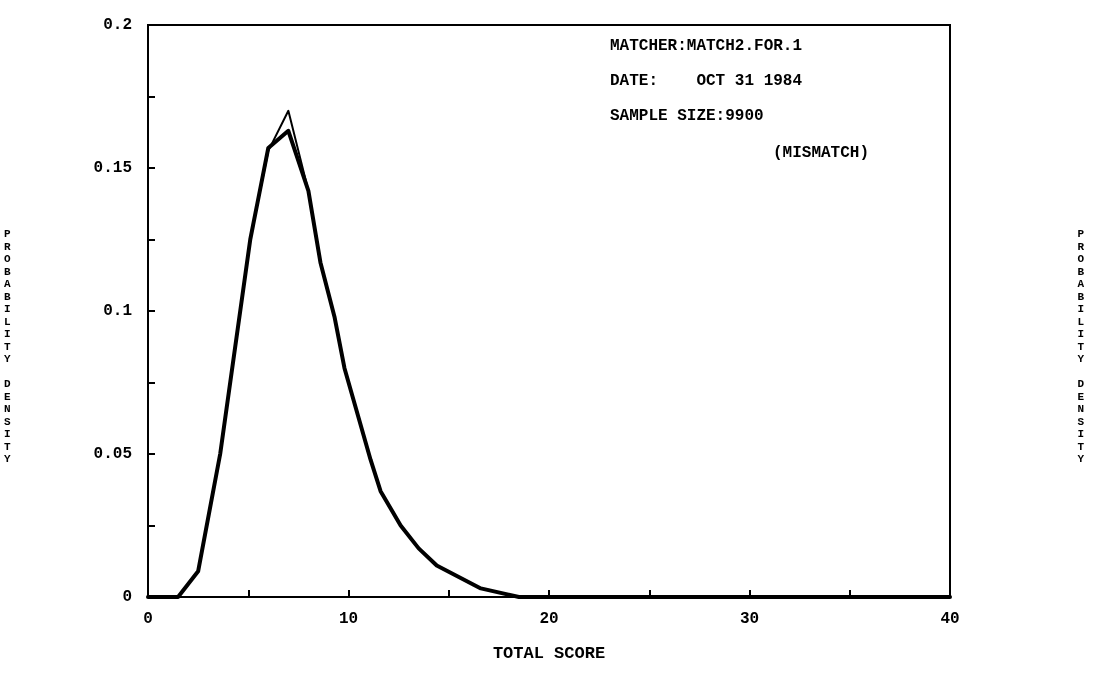 This screenshot has width=1094, height=693. What do you see at coordinates (549, 653) in the screenshot?
I see `x-axis-title: TOTAL SCORE` at bounding box center [549, 653].